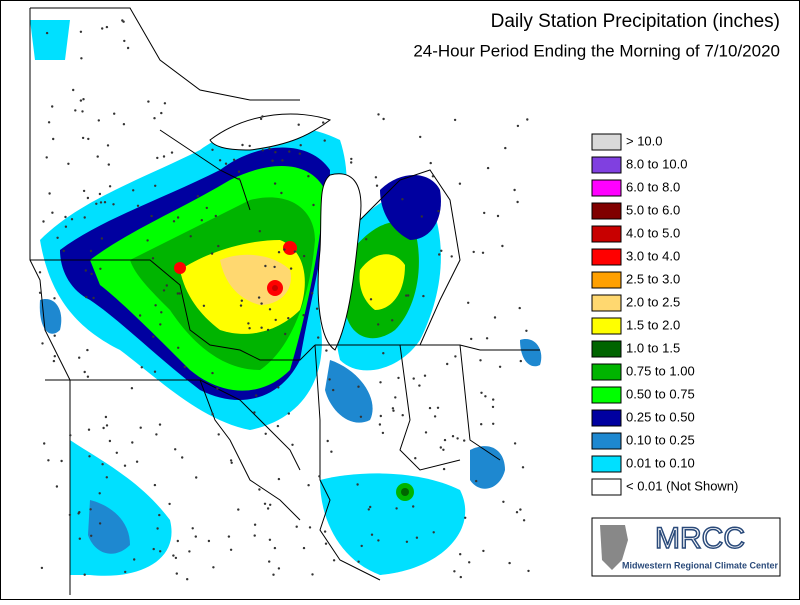  I want to click on legend-label: 6.0 to 8.0, so click(653, 186).